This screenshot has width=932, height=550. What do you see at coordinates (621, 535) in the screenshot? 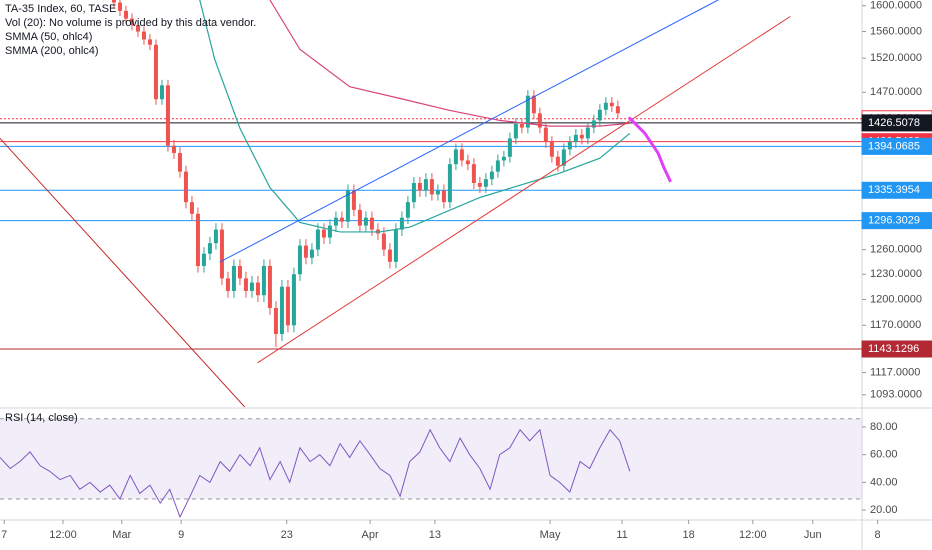
I see `x-tick-label: 11` at bounding box center [621, 535].